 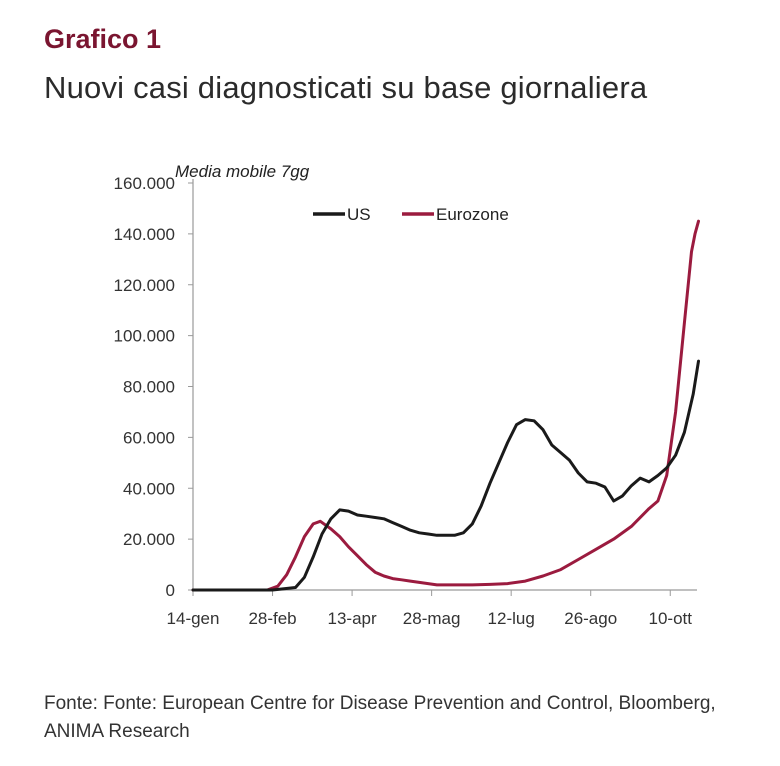 What do you see at coordinates (144, 285) in the screenshot?
I see `y-tick-label: 120.000` at bounding box center [144, 285].